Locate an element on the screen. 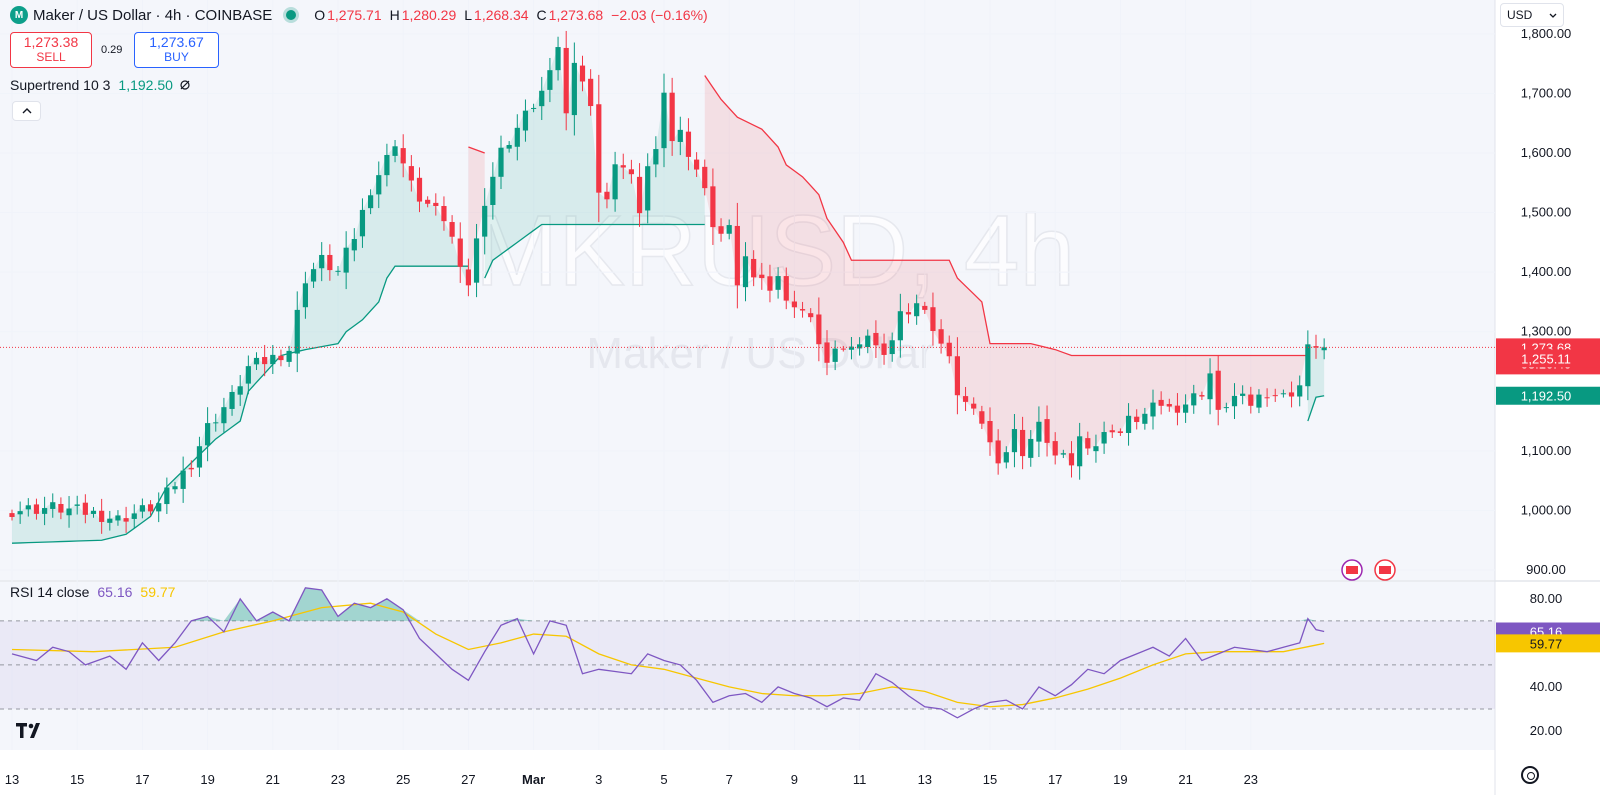 Image resolution: width=1600 pixels, height=795 pixels. buy-price: 1,273.67 is located at coordinates (176, 42).